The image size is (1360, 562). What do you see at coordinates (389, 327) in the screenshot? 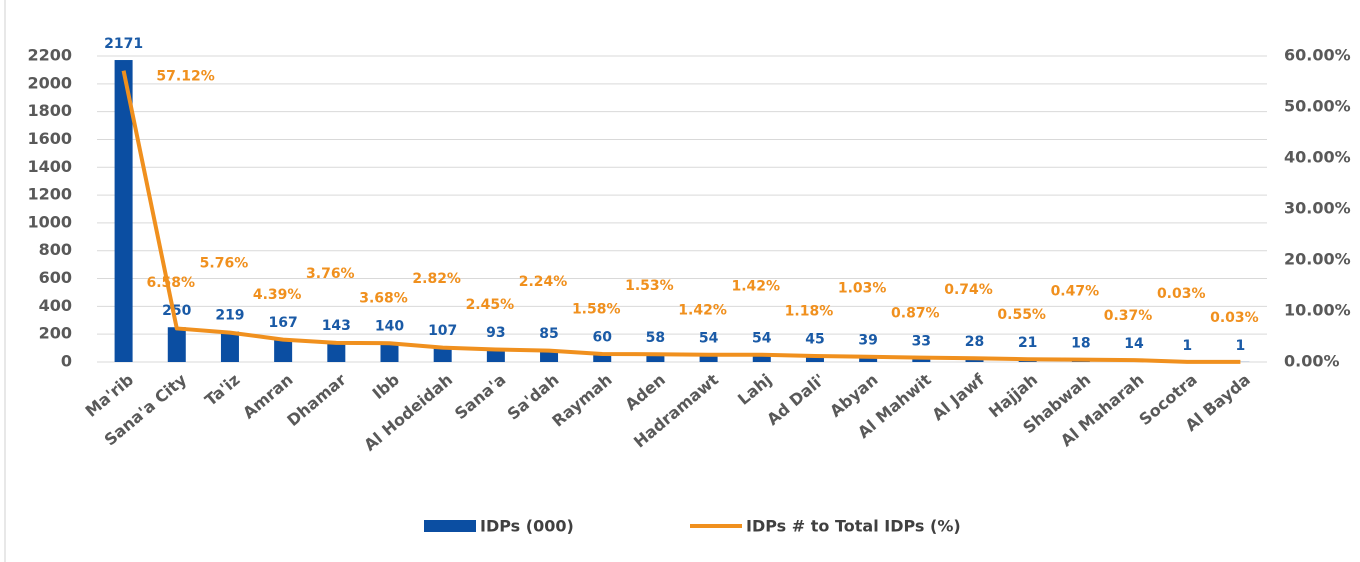
I see `bar-value-label: 140` at bounding box center [389, 327].